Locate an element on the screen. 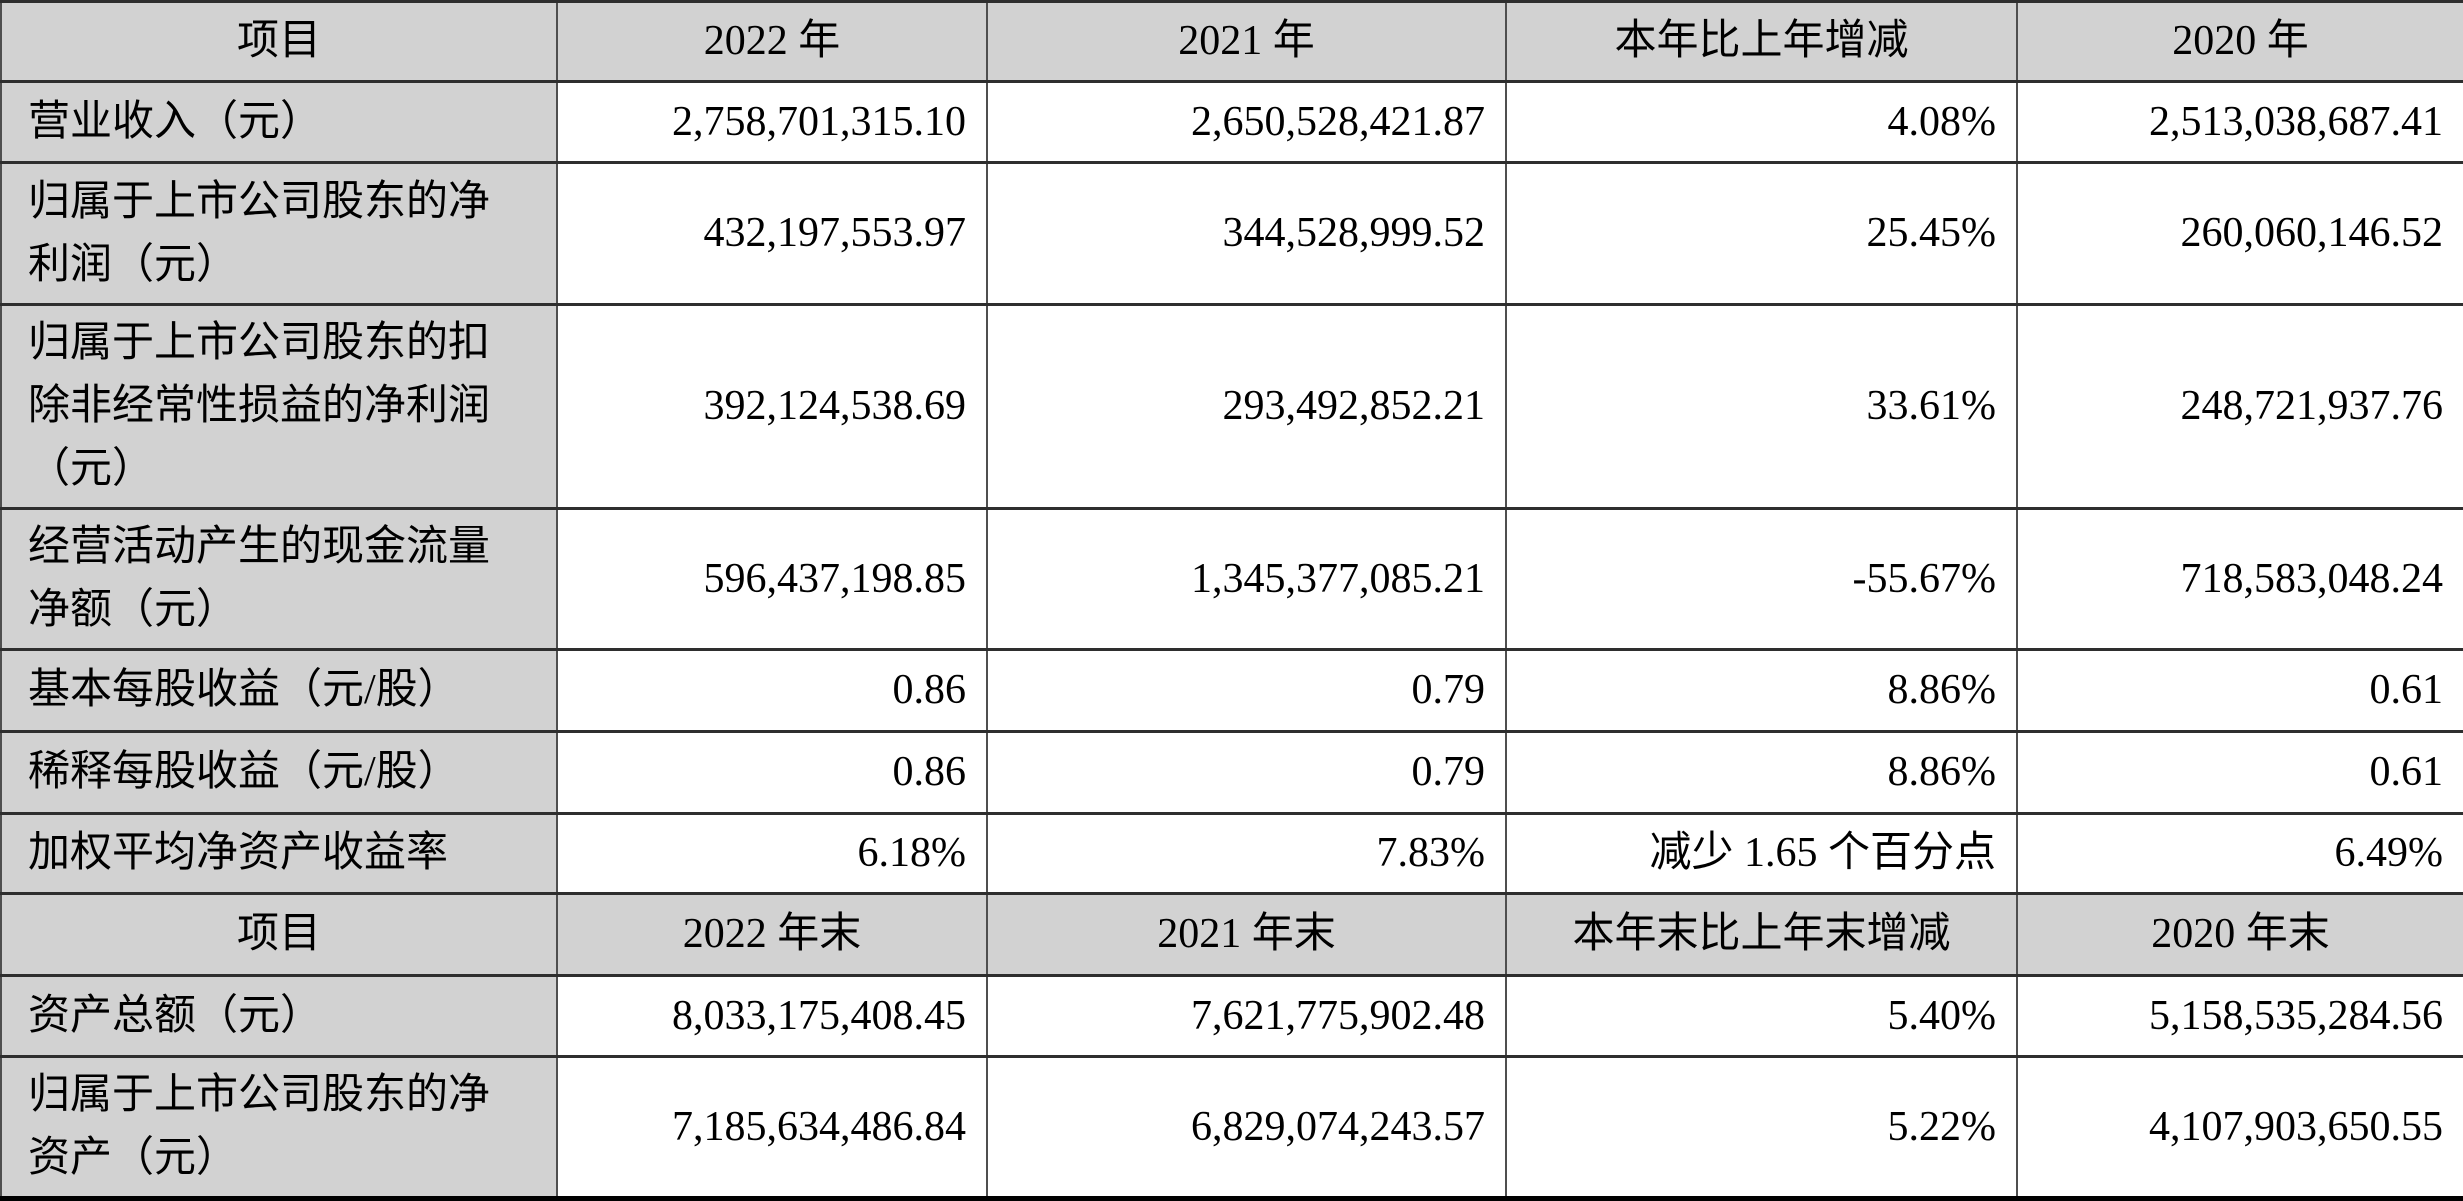 The image size is (2463, 1201). header-cell-change: 本年比上年增减 is located at coordinates (1761, 41).